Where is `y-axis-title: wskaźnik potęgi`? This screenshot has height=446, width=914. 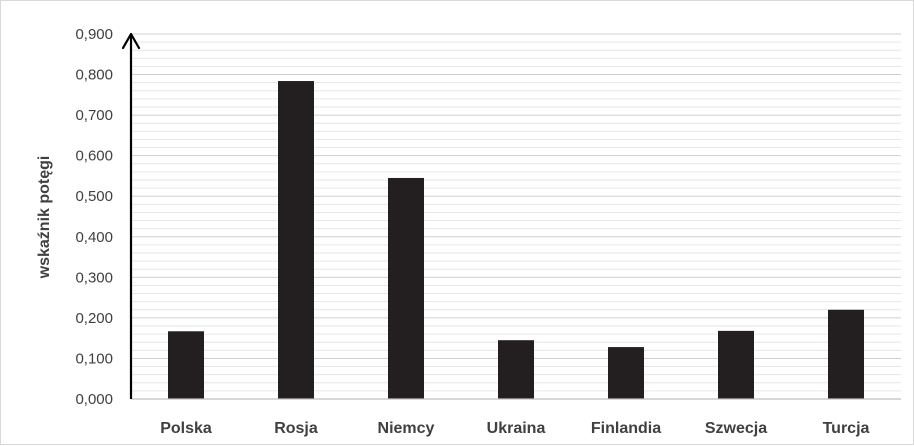 y-axis-title: wskaźnik potęgi is located at coordinates (44, 218).